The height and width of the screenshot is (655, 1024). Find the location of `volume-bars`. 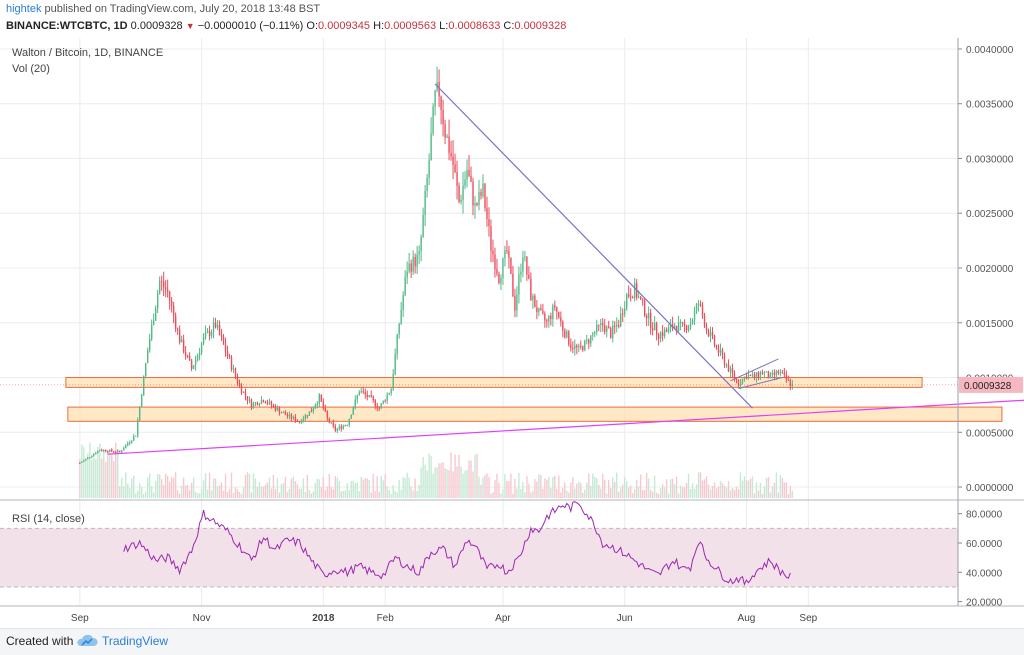

volume-bars is located at coordinates (436, 470).